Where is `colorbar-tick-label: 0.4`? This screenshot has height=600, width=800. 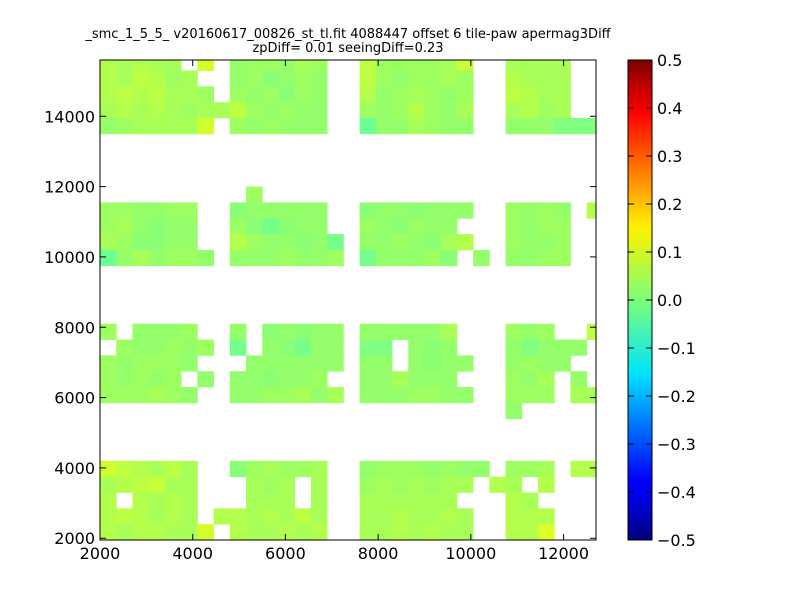
colorbar-tick-label: 0.4 is located at coordinates (669, 108).